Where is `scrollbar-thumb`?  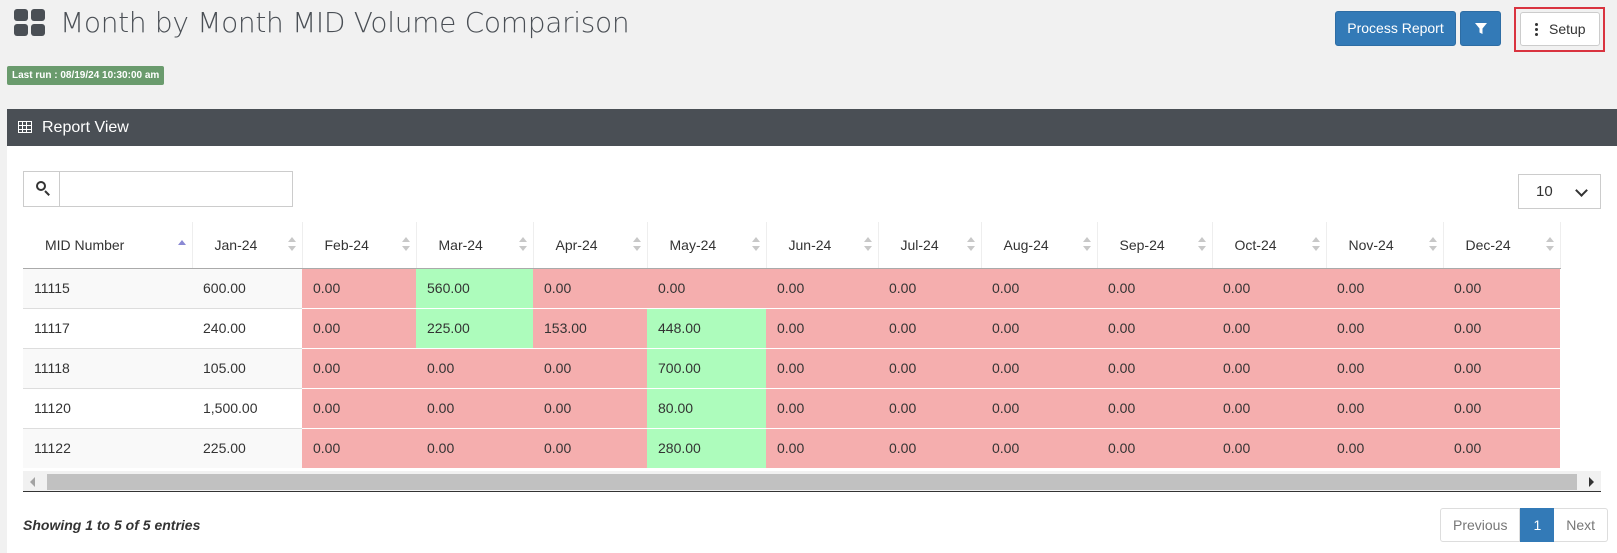 scrollbar-thumb is located at coordinates (812, 482).